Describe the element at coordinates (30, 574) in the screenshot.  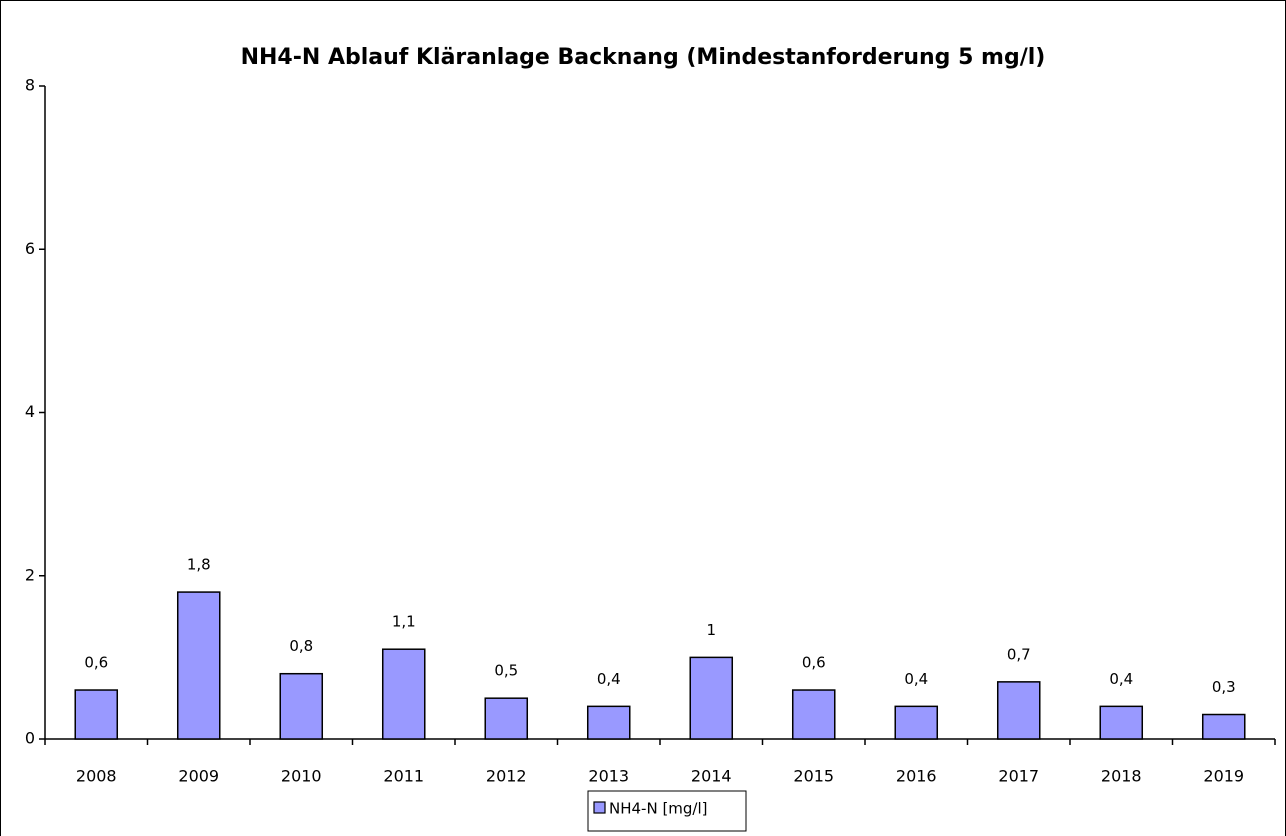
I see `y-tick-label: 2` at that location.